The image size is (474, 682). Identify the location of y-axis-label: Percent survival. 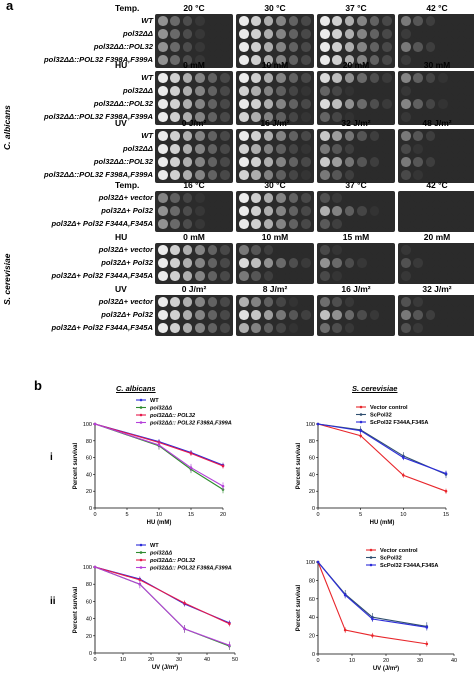
(76, 609).